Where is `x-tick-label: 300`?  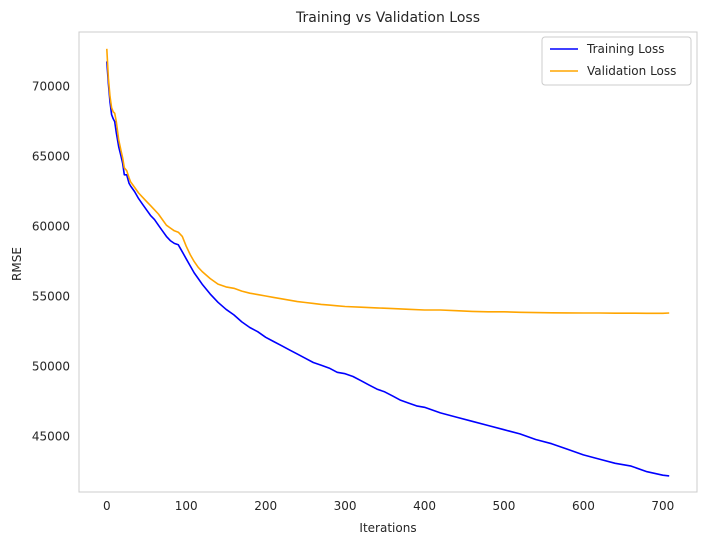
x-tick-label: 300 is located at coordinates (345, 506).